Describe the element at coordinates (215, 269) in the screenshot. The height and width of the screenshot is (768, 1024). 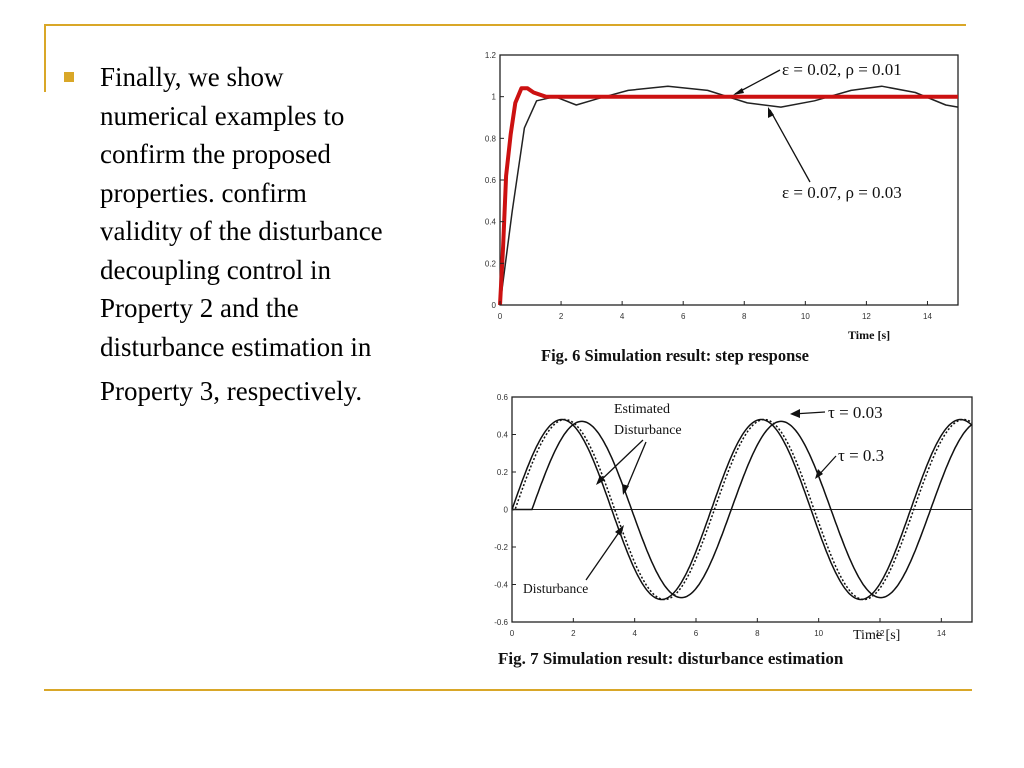
I see `bullet-line: decoupling control in` at that location.